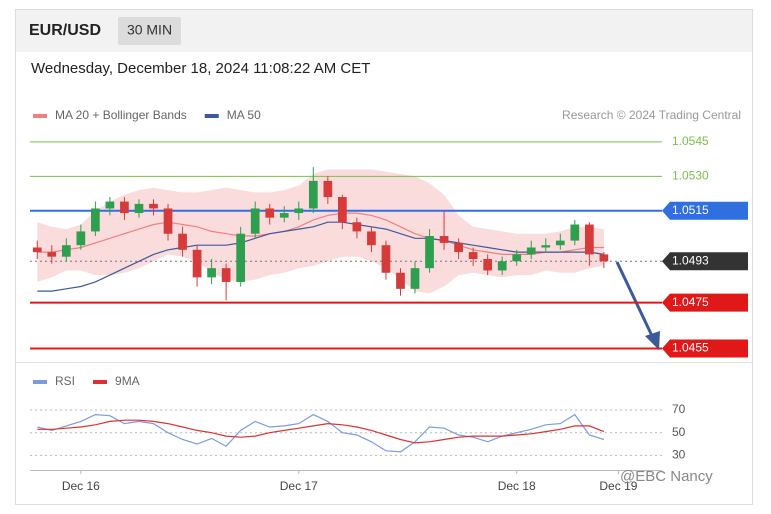 The height and width of the screenshot is (514, 771). What do you see at coordinates (679, 432) in the screenshot?
I see `y-tick-label: 50` at bounding box center [679, 432].